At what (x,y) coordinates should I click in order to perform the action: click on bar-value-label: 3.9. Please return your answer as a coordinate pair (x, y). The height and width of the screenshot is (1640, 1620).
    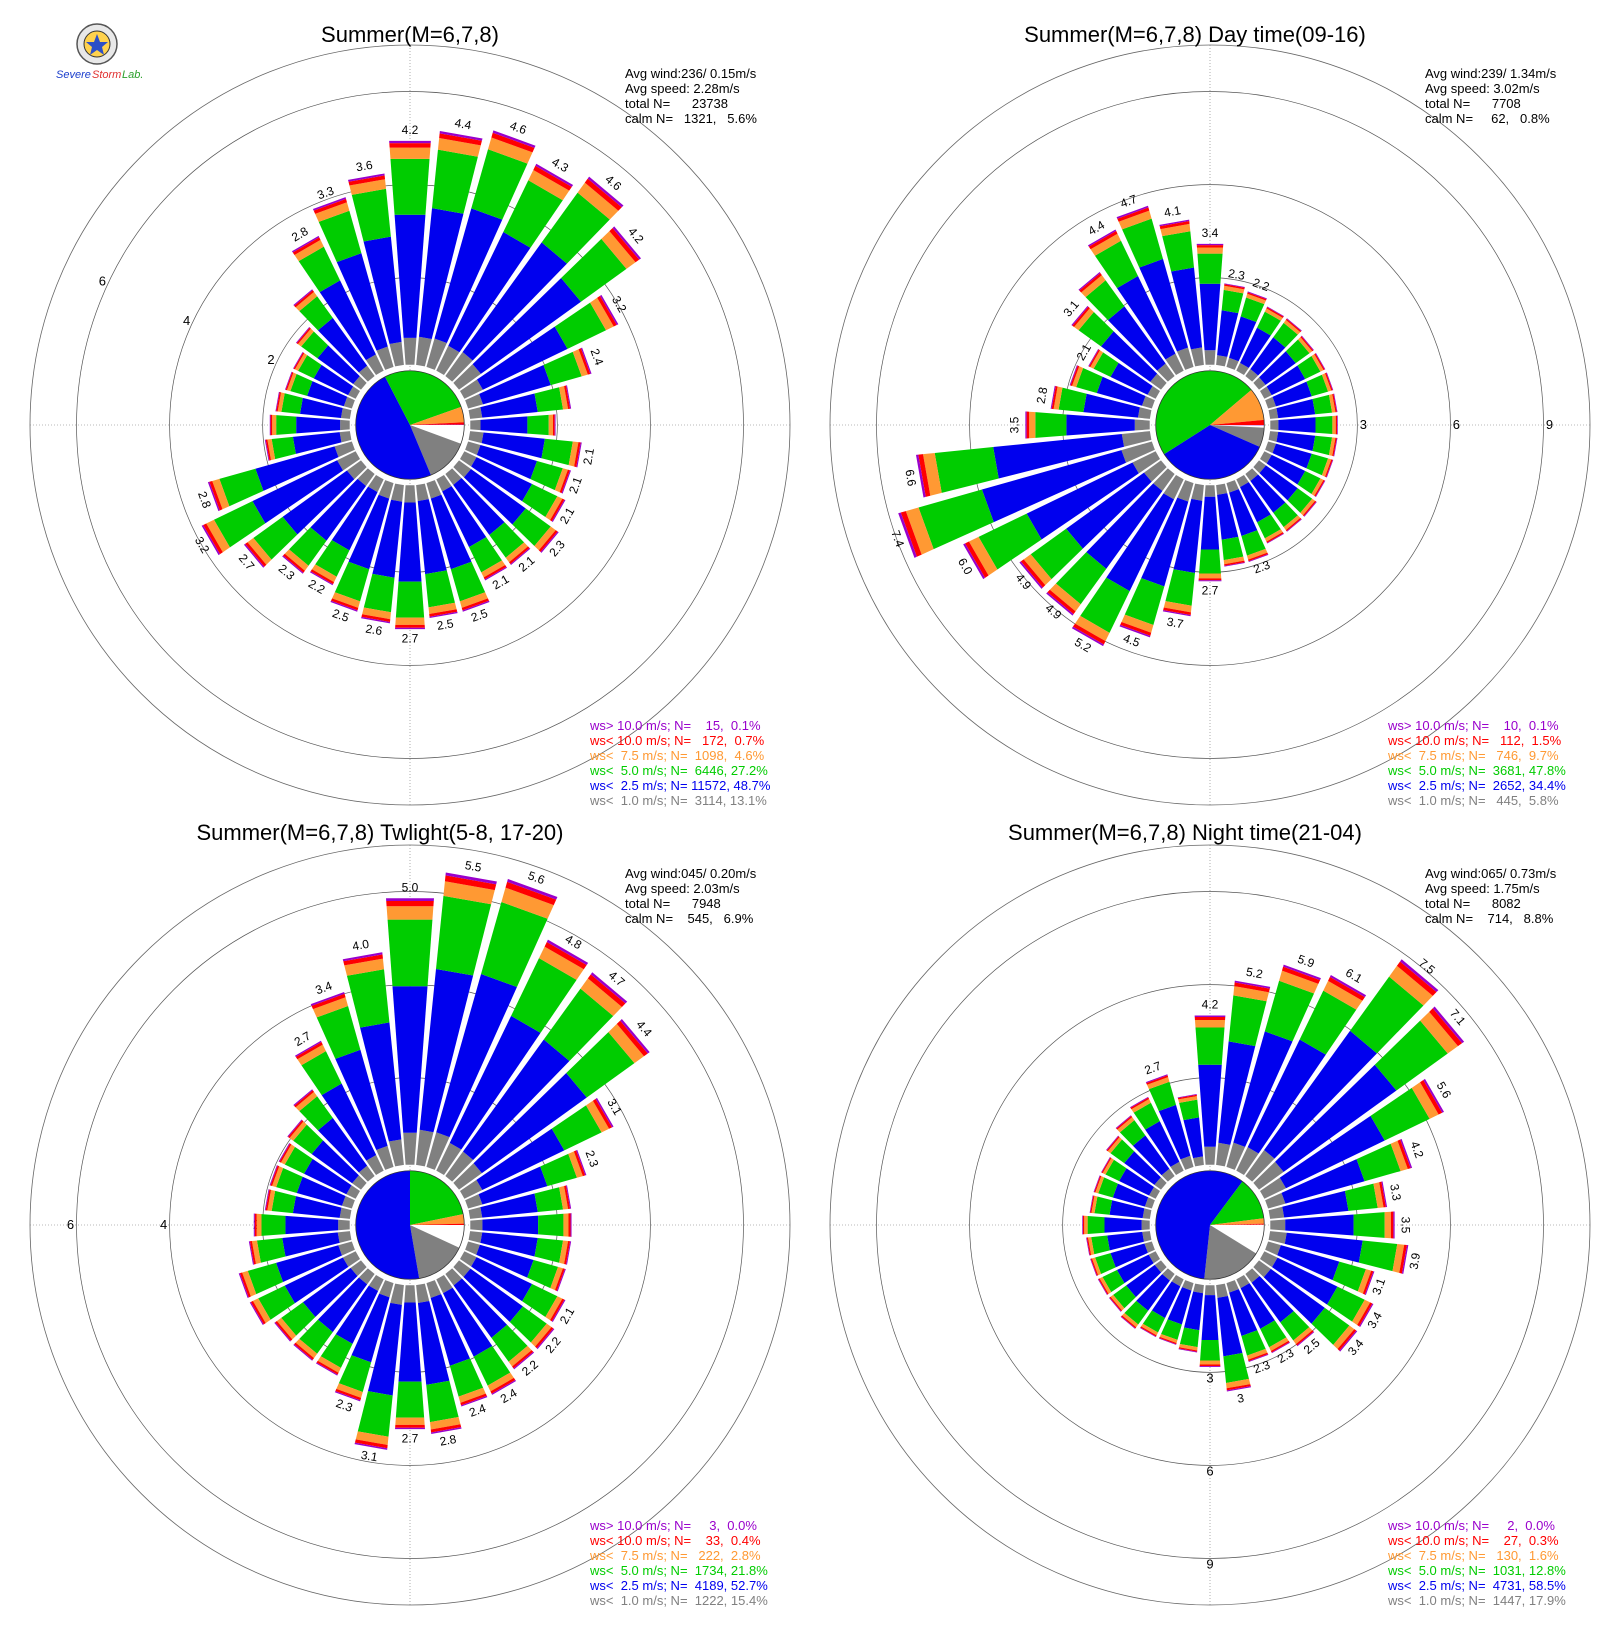
    Looking at the image, I should click on (1414, 1260).